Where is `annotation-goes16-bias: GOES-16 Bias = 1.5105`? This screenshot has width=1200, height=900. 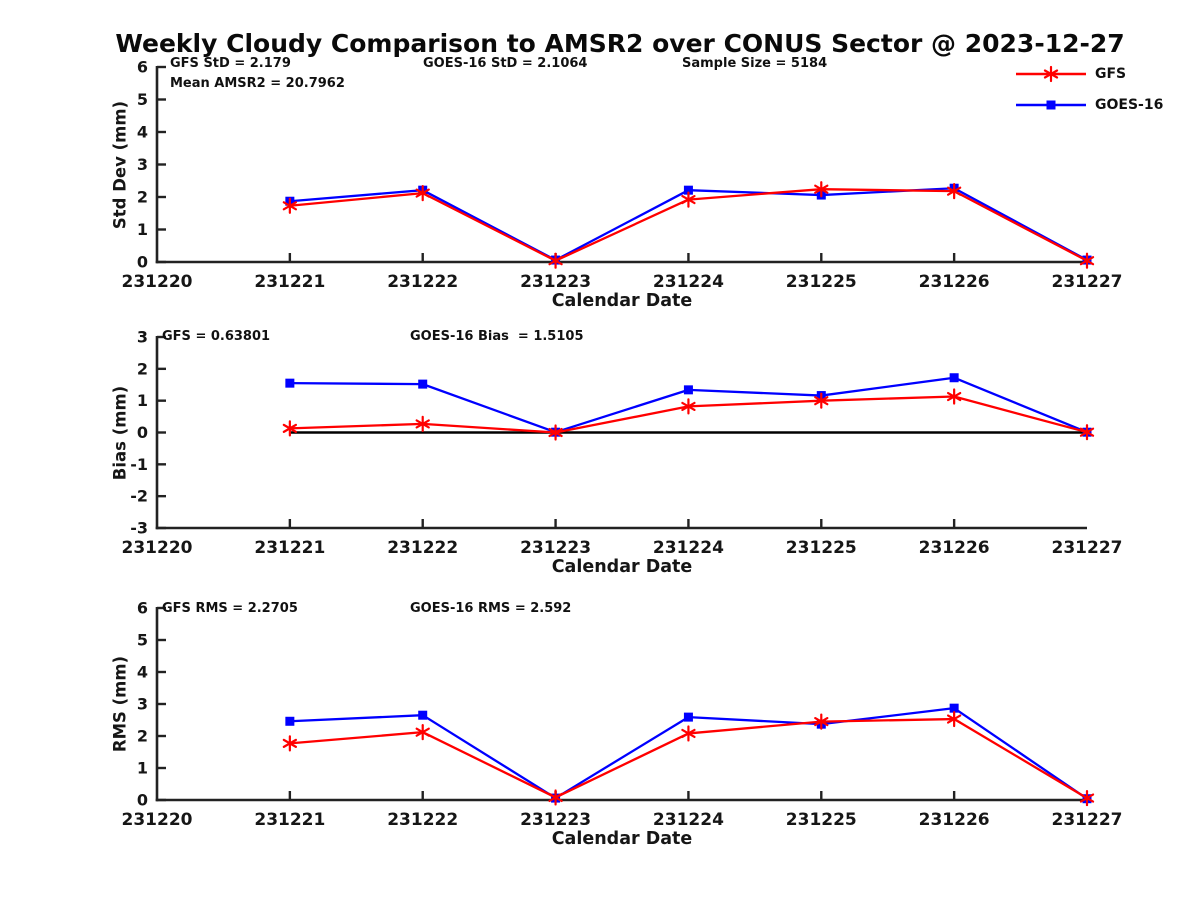 annotation-goes16-bias: GOES-16 Bias = 1.5105 is located at coordinates (497, 336).